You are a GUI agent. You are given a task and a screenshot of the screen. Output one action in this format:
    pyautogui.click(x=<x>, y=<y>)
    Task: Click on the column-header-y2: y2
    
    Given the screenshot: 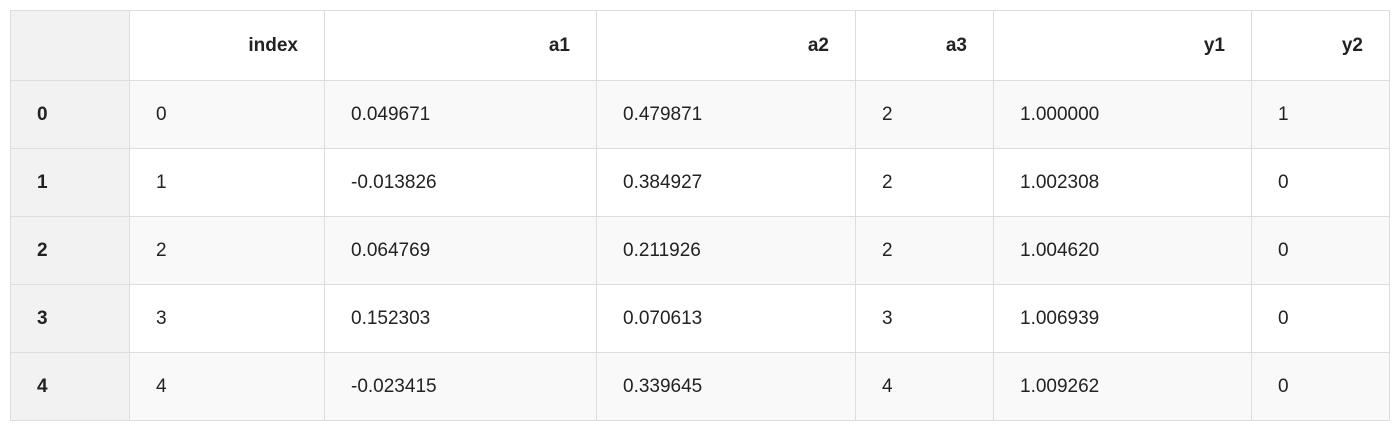 What is the action you would take?
    pyautogui.click(x=1320, y=45)
    